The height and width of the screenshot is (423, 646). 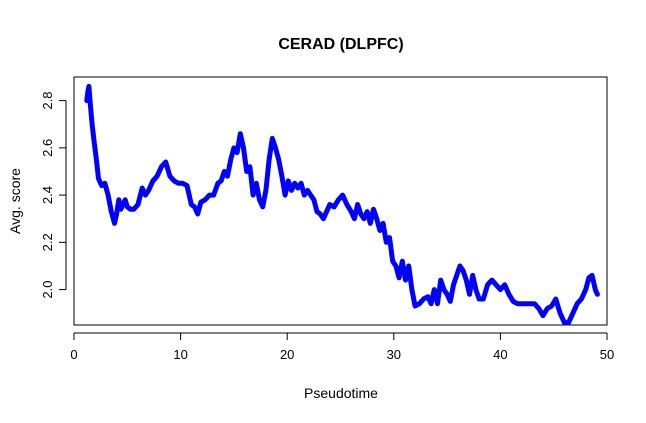 What do you see at coordinates (394, 354) in the screenshot?
I see `x-tick-label: 30` at bounding box center [394, 354].